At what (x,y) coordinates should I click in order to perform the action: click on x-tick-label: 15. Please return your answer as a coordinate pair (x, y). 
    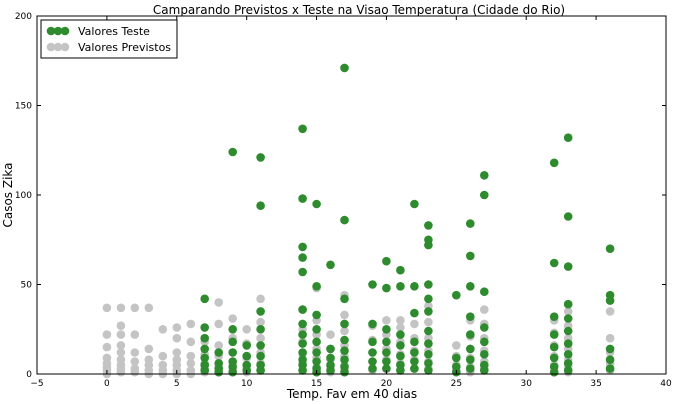
    Looking at the image, I should click on (316, 384).